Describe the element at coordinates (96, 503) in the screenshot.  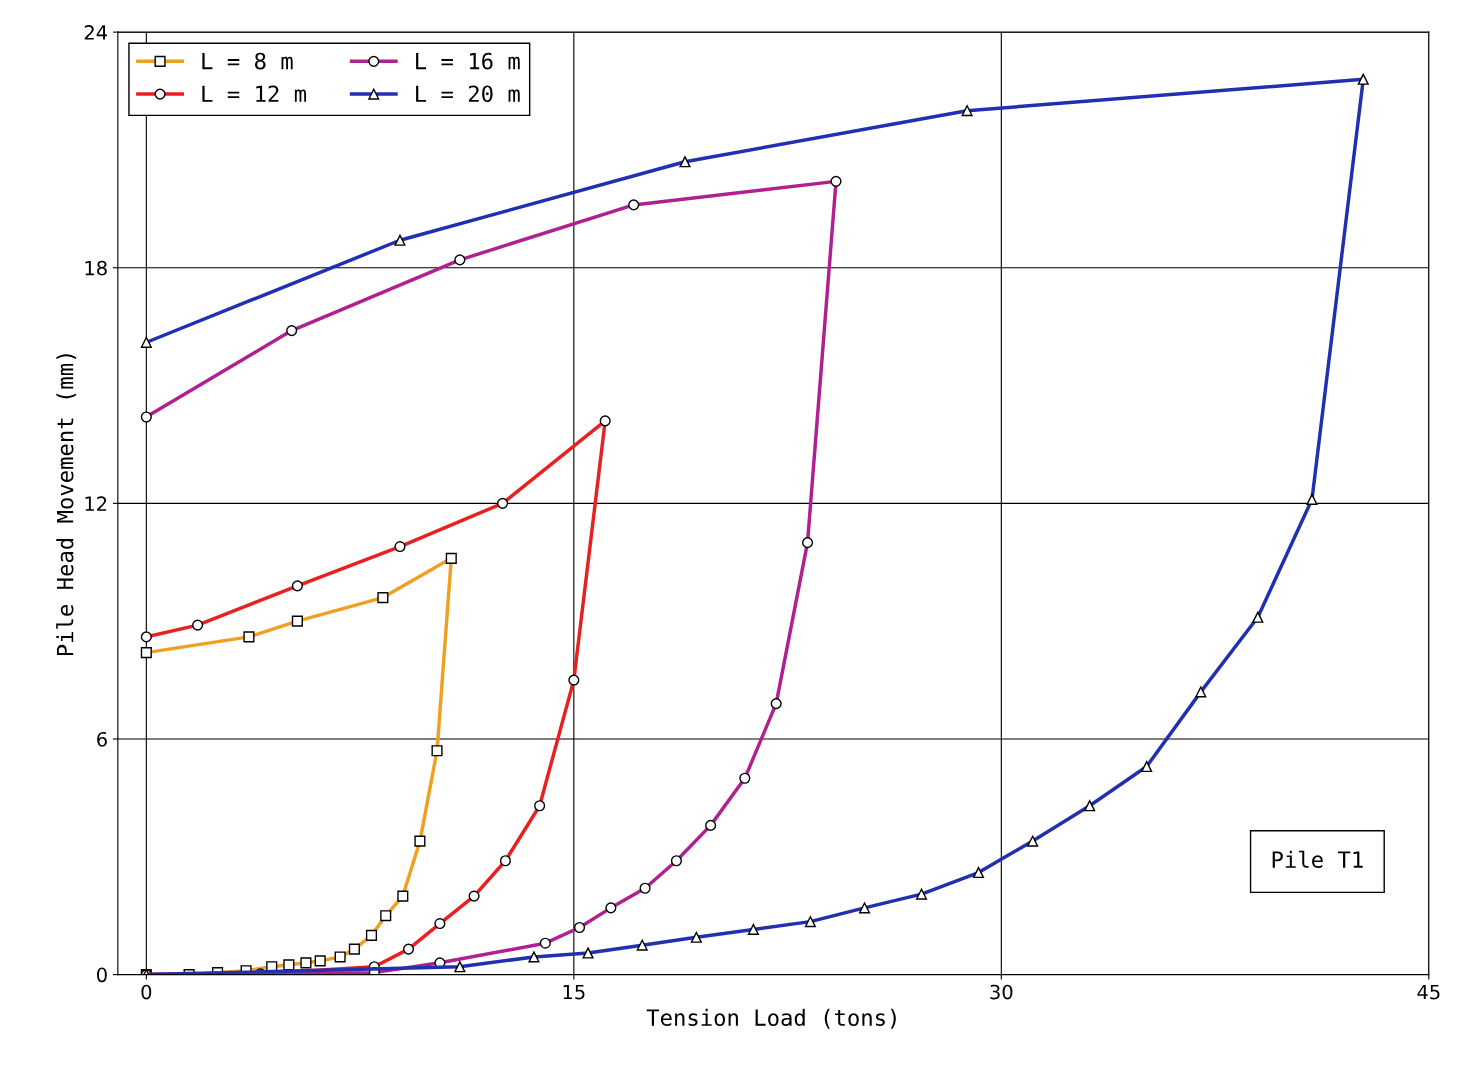
I see `y-tick-label: 12` at that location.